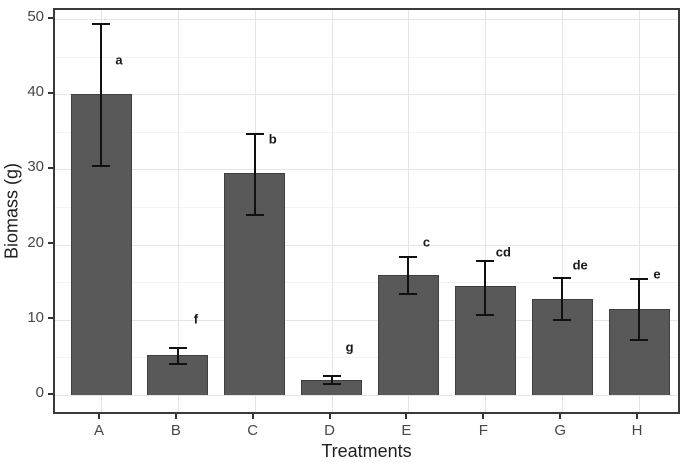 The width and height of the screenshot is (685, 463). What do you see at coordinates (98, 430) in the screenshot?
I see `x-tick-label: A` at bounding box center [98, 430].